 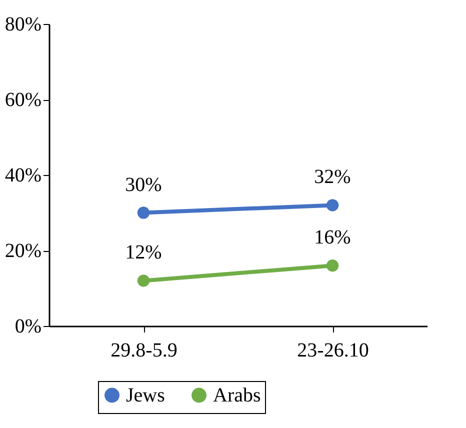 What do you see at coordinates (23, 175) in the screenshot?
I see `y-tick-label: 40%` at bounding box center [23, 175].